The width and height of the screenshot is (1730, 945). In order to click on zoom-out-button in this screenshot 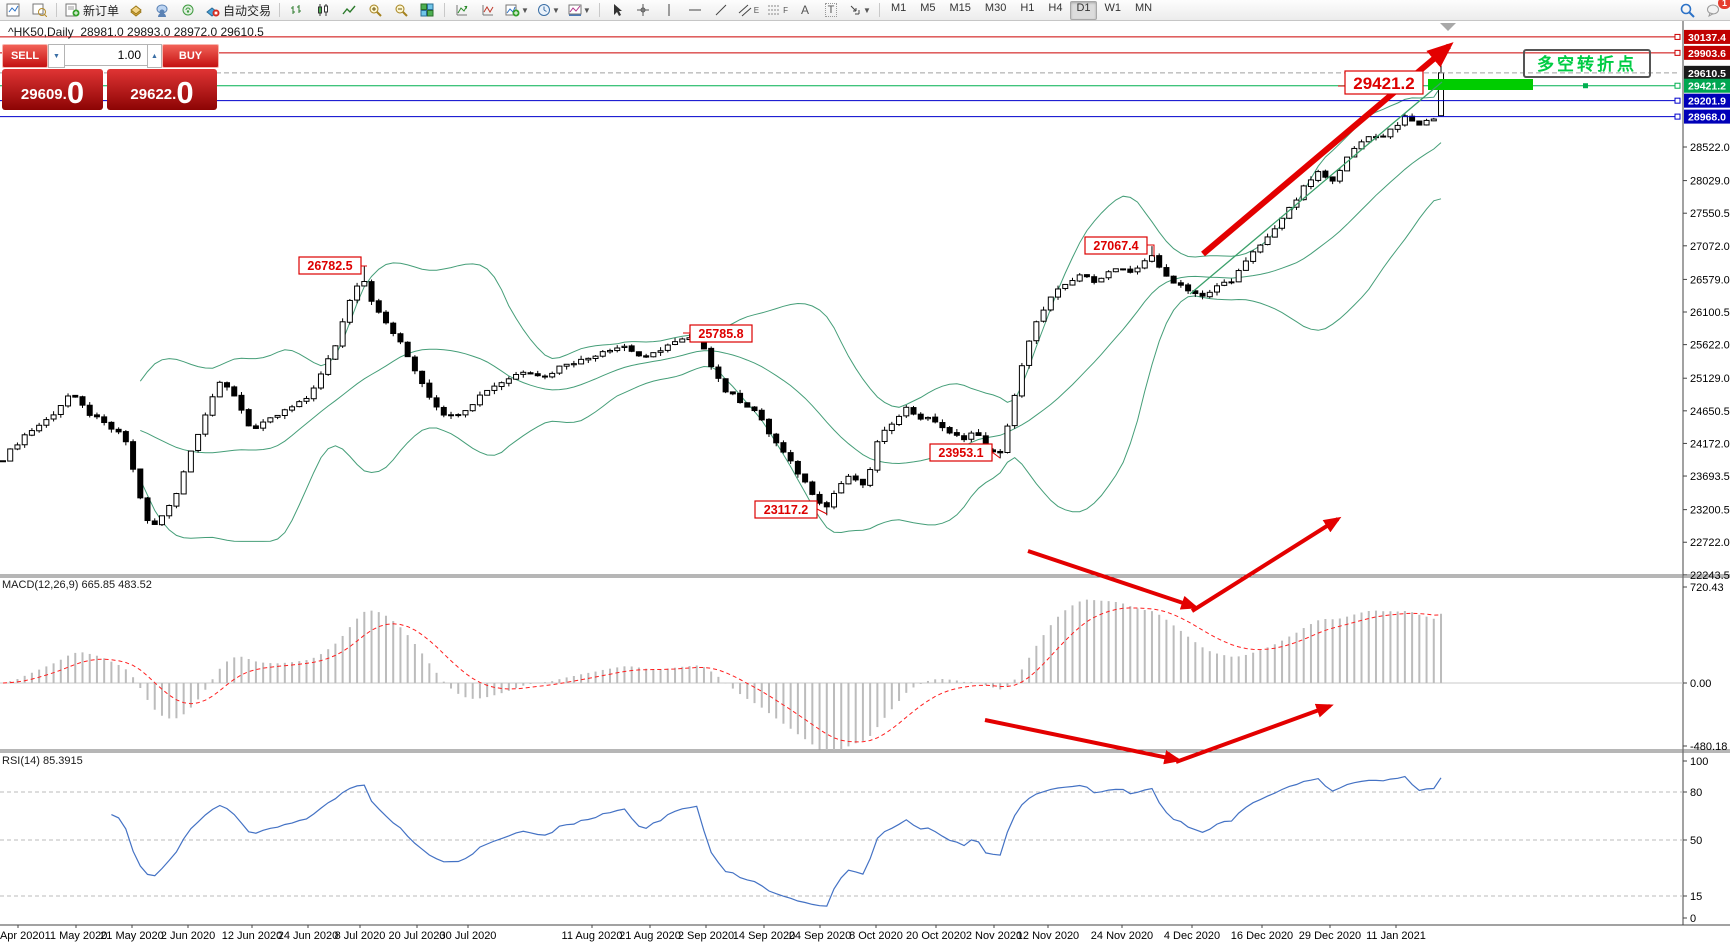, I will do `click(401, 10)`.